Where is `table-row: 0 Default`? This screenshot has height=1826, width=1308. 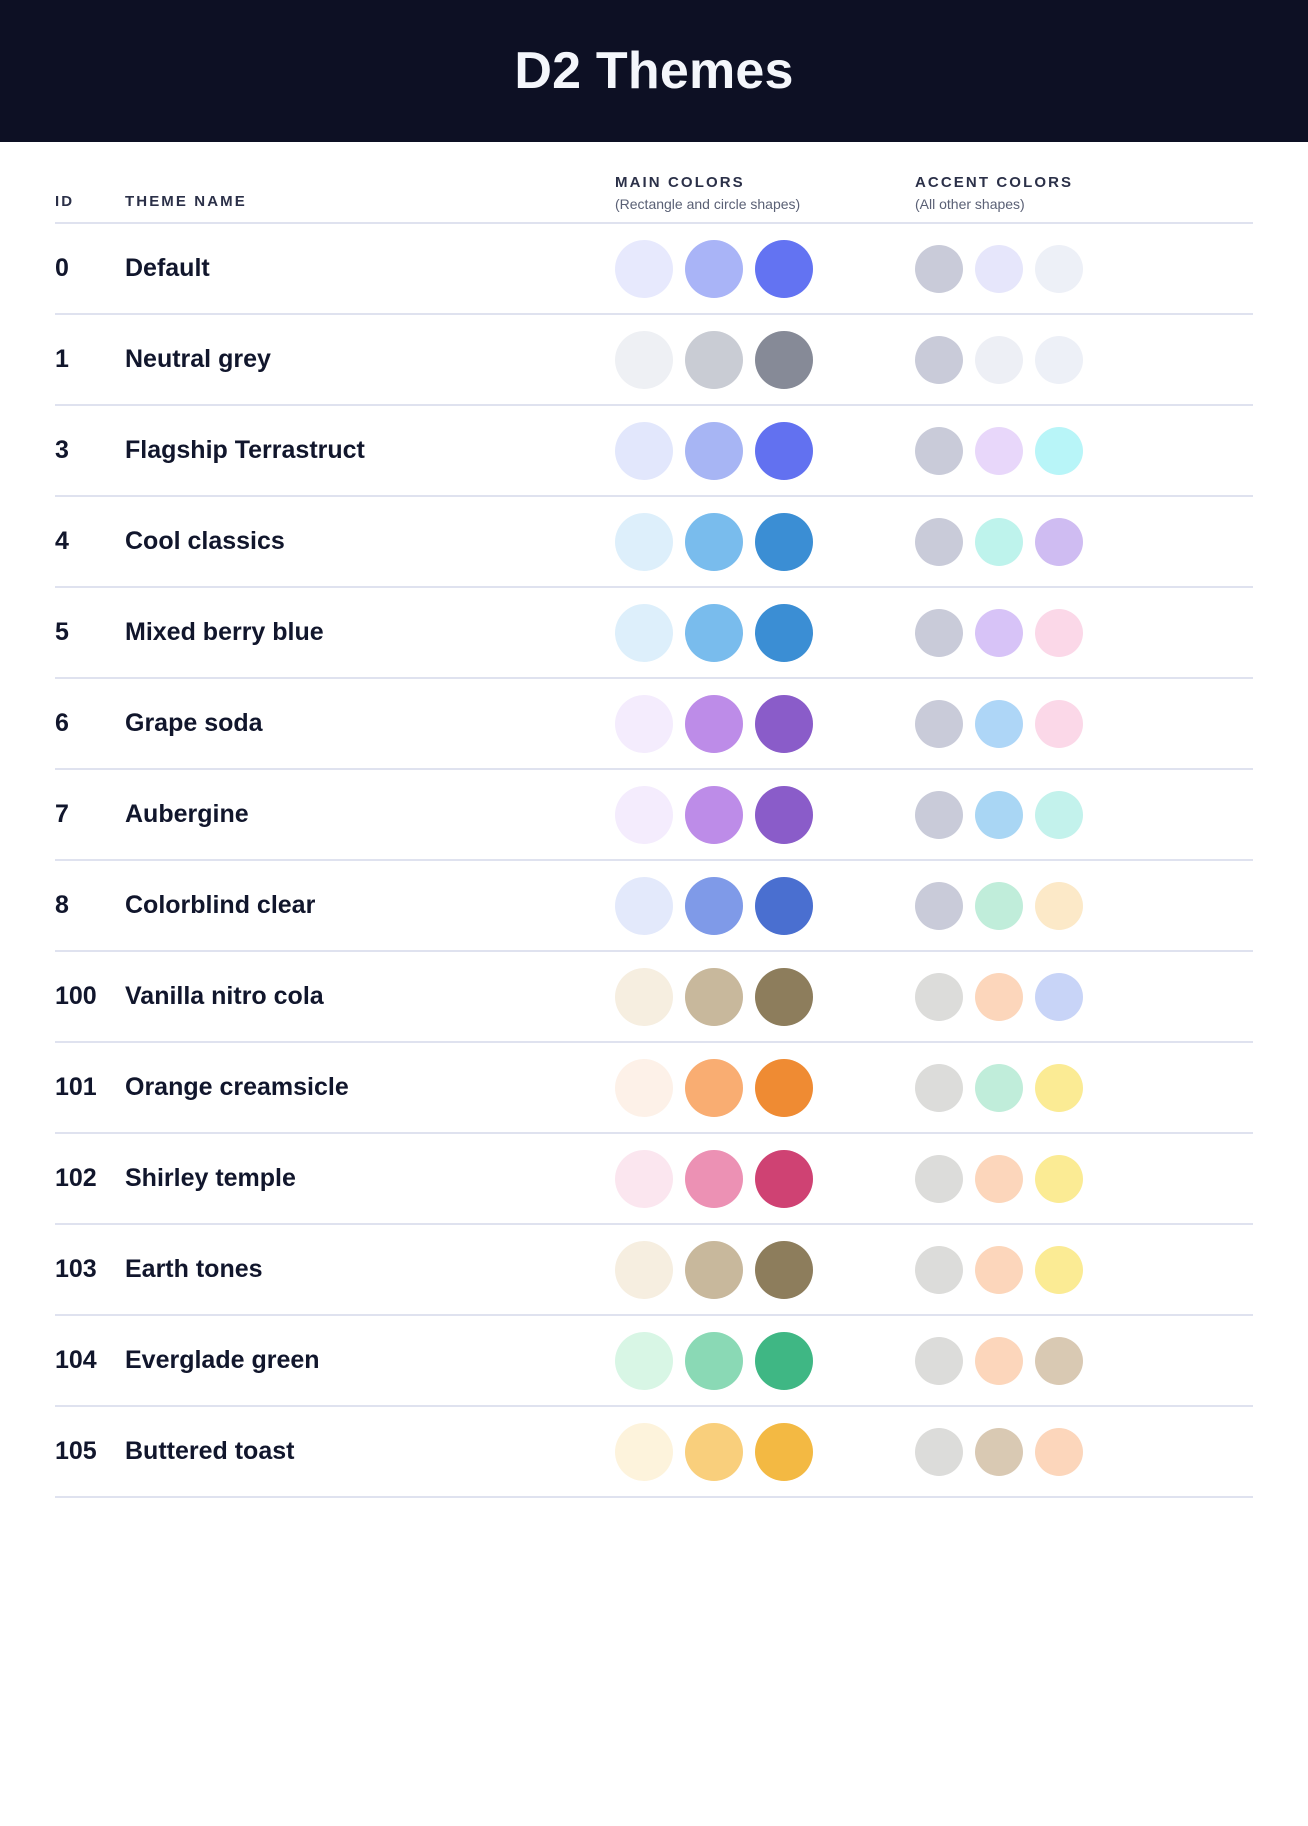 table-row: 0 Default is located at coordinates (654, 269).